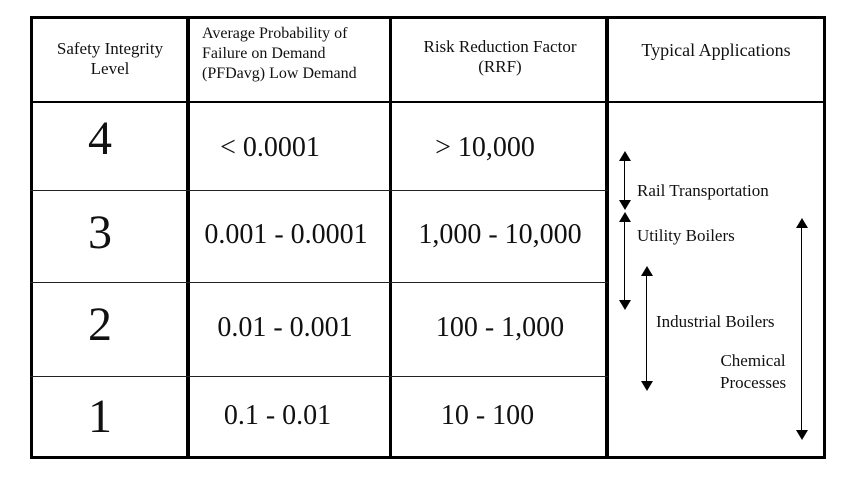 This screenshot has height=477, width=846. I want to click on header-apps-text: Typical Applications, so click(716, 50).